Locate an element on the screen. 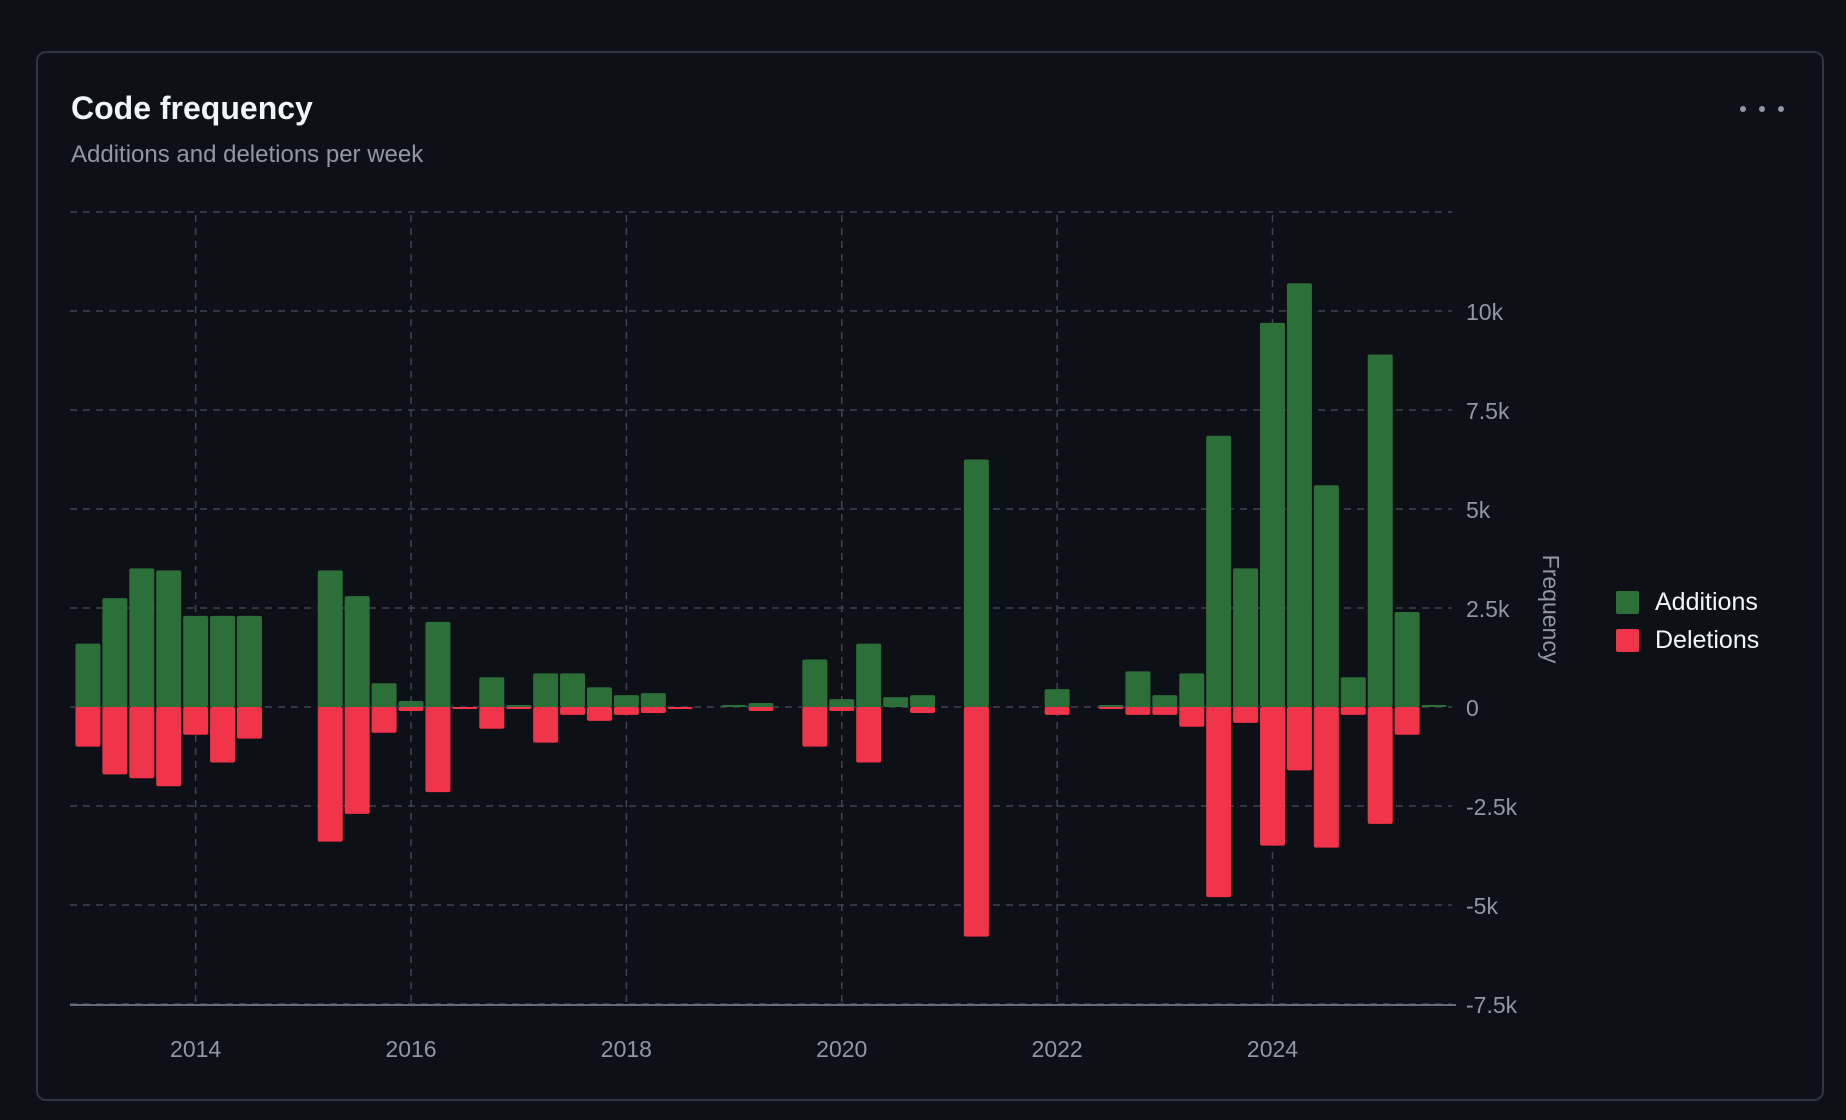 The height and width of the screenshot is (1120, 1846). y-tick-label: -7.5k is located at coordinates (1492, 1005).